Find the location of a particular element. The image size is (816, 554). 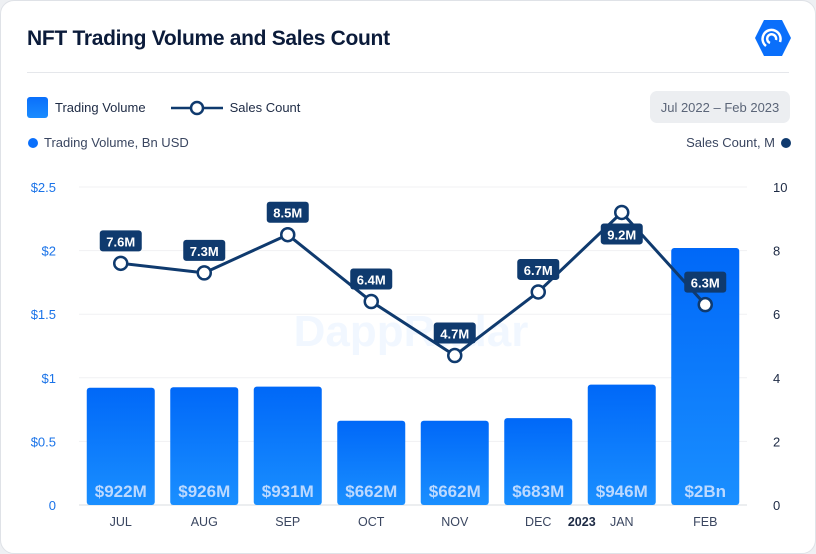

bar-feb is located at coordinates (705, 376).